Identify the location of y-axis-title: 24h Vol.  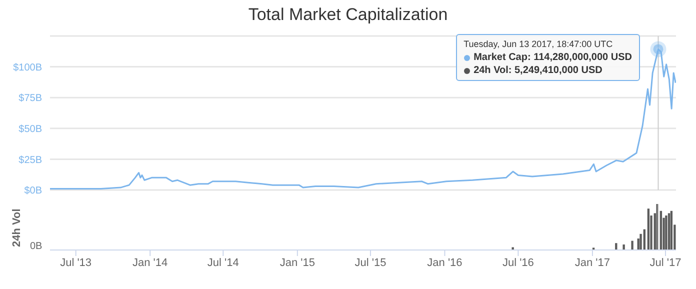
(16, 227).